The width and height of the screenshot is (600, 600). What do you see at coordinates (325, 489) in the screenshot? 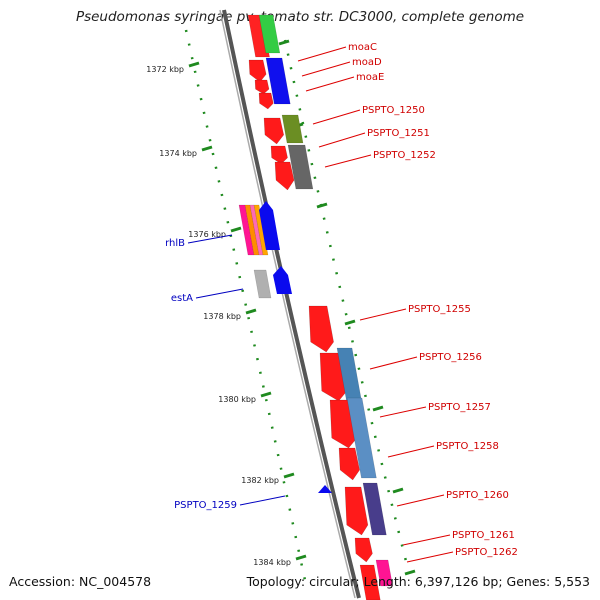
I see `gene-arrow-pspto1259` at bounding box center [325, 489].